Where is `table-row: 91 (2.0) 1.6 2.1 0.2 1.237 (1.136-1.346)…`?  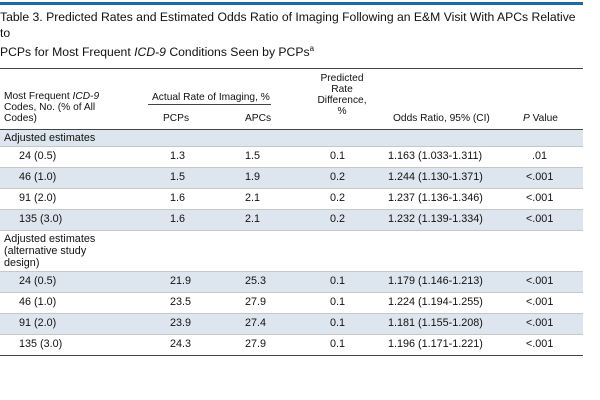
table-row: 91 (2.0) 1.6 2.1 0.2 1.237 (1.136-1.346)… is located at coordinates (291, 199).